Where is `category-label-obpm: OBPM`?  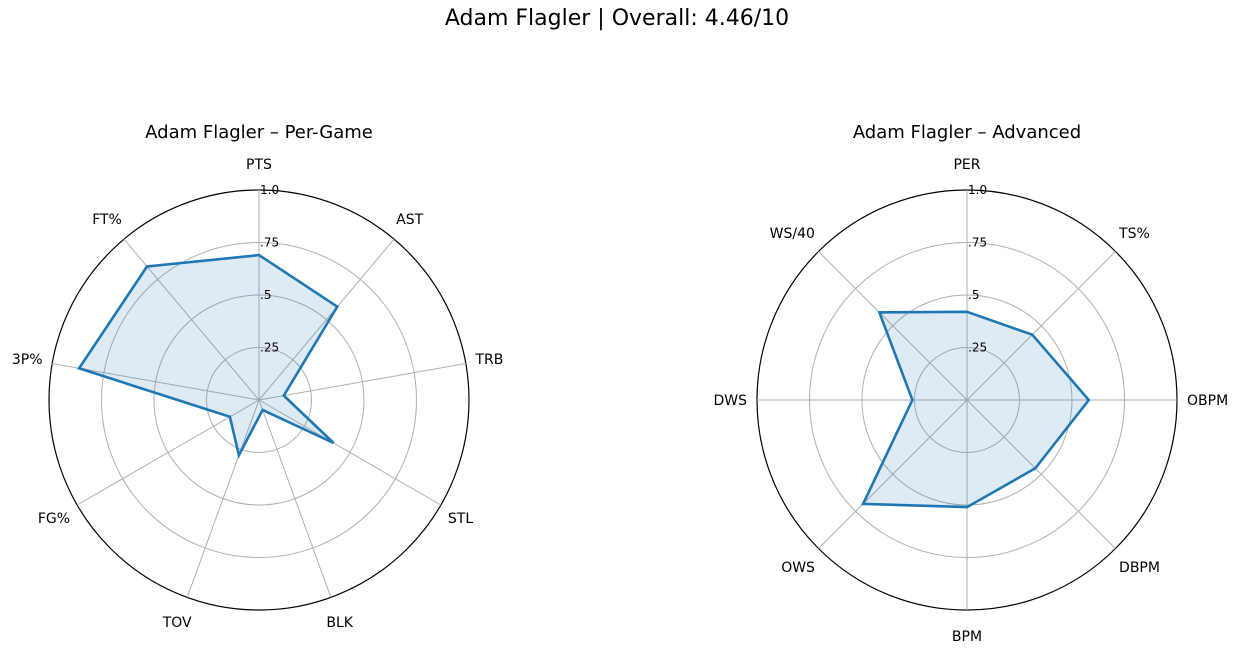
category-label-obpm: OBPM is located at coordinates (1207, 401).